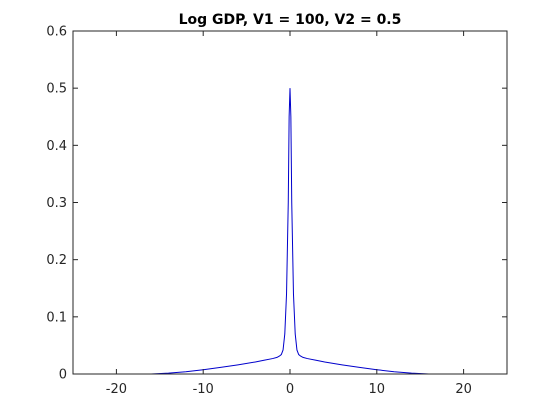 The height and width of the screenshot is (420, 560). Describe the element at coordinates (290, 389) in the screenshot. I see `x-tick-label: 0` at that location.